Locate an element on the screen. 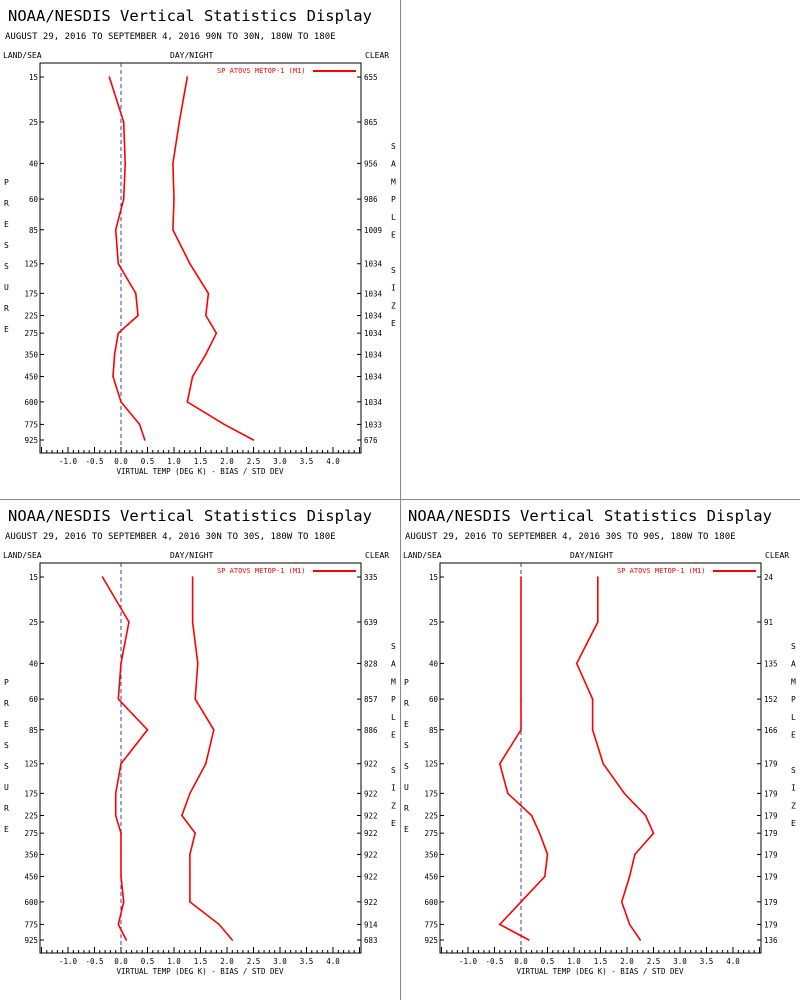 The width and height of the screenshot is (800, 1000). land-sea-label: LAND/SEA is located at coordinates (22, 55).